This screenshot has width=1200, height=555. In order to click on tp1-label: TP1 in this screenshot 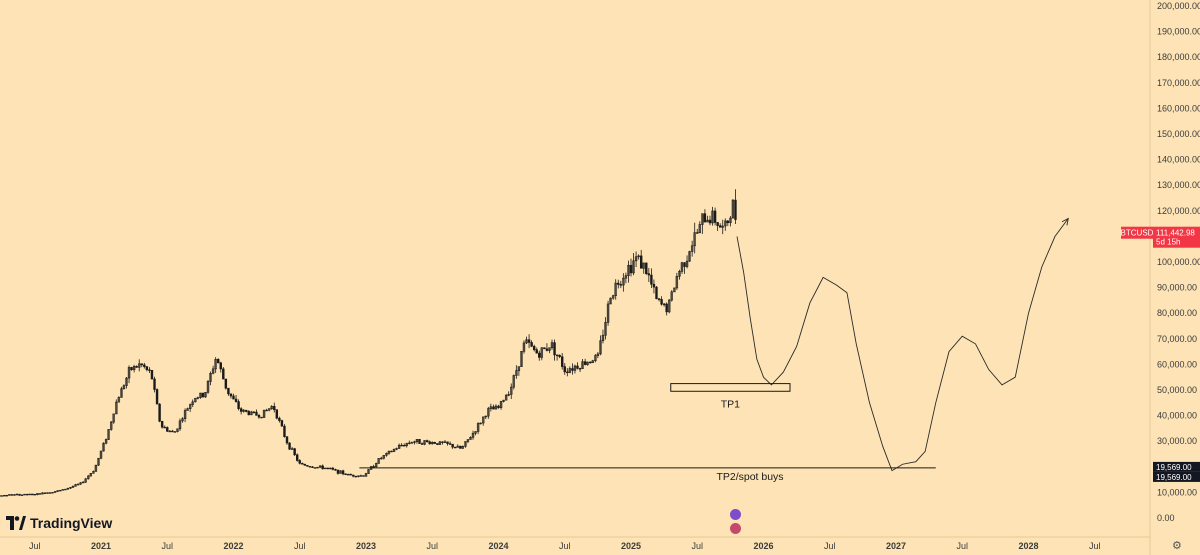, I will do `click(730, 404)`.